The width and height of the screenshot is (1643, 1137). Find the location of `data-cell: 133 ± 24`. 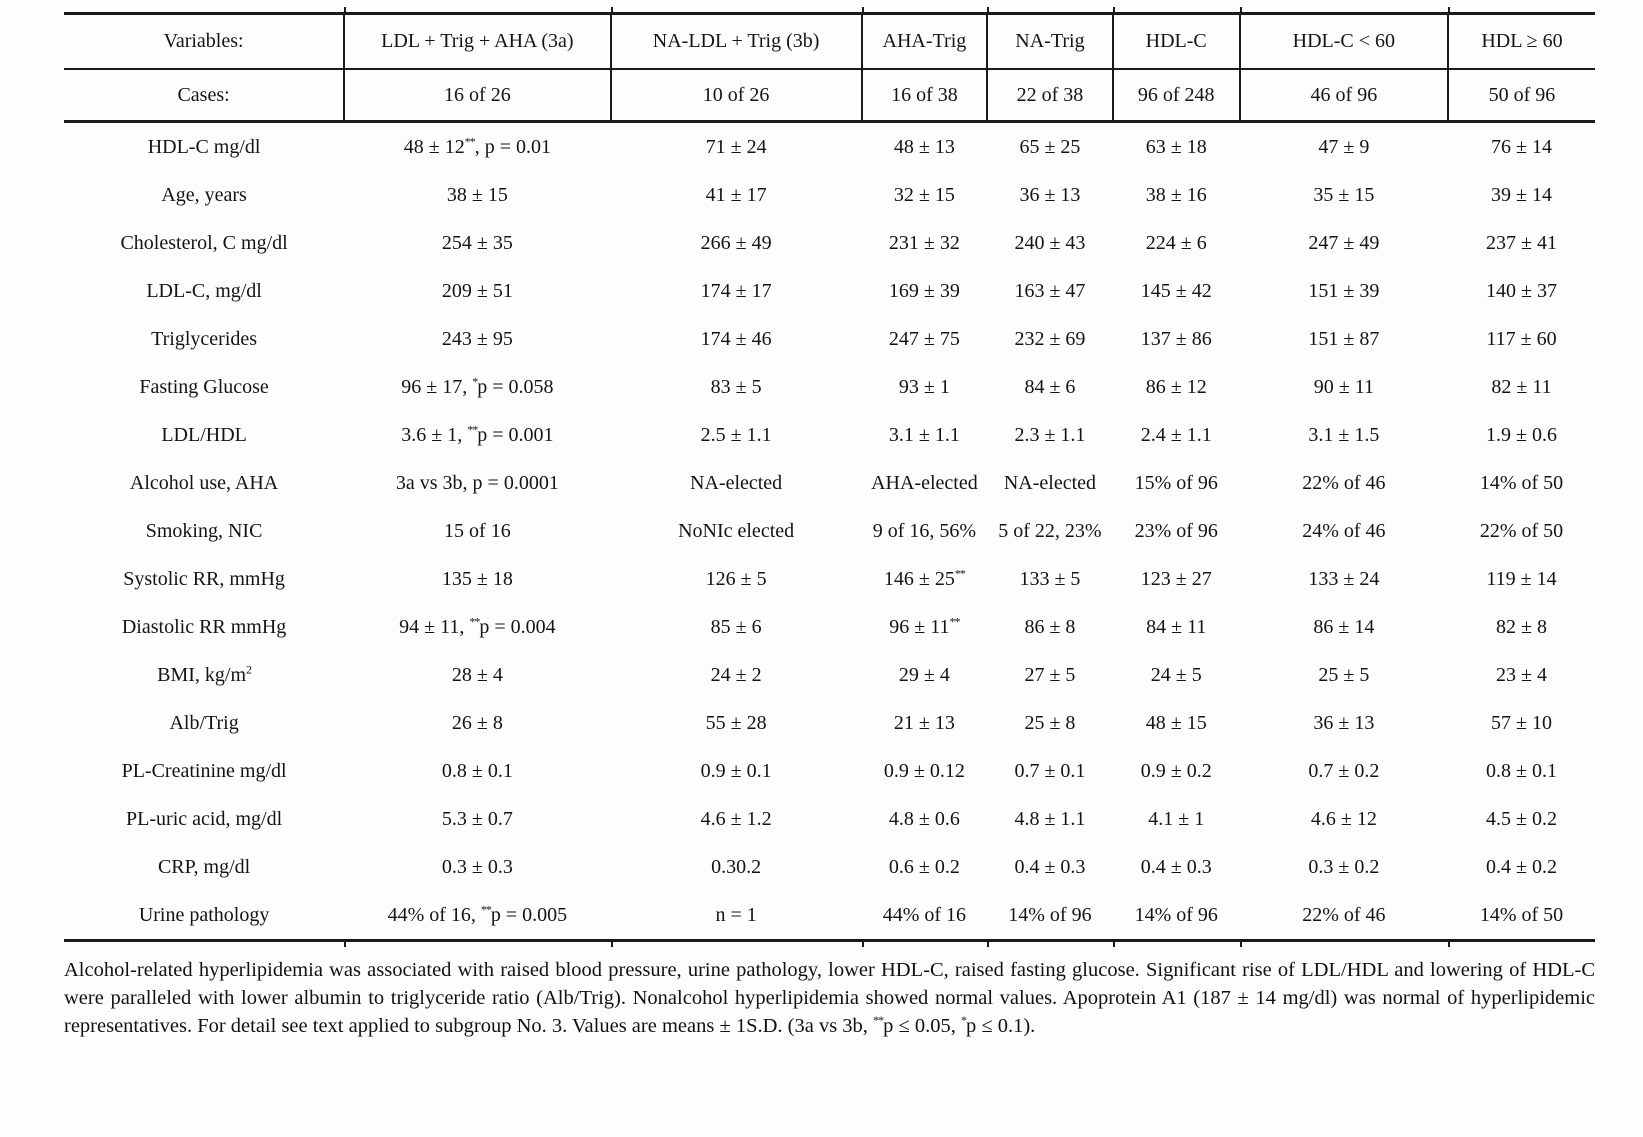

data-cell: 133 ± 24 is located at coordinates (1344, 578).